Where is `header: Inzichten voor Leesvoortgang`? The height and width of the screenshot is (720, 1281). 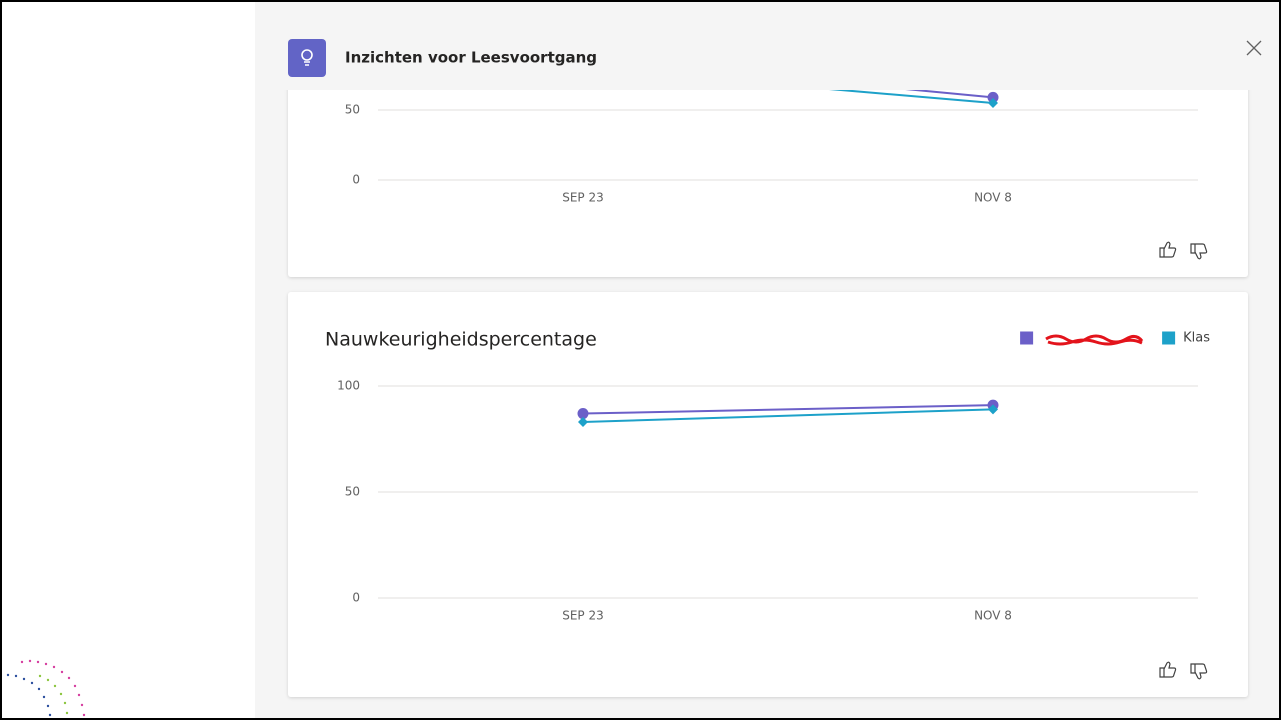 header: Inzichten voor Leesvoortgang is located at coordinates (768, 45).